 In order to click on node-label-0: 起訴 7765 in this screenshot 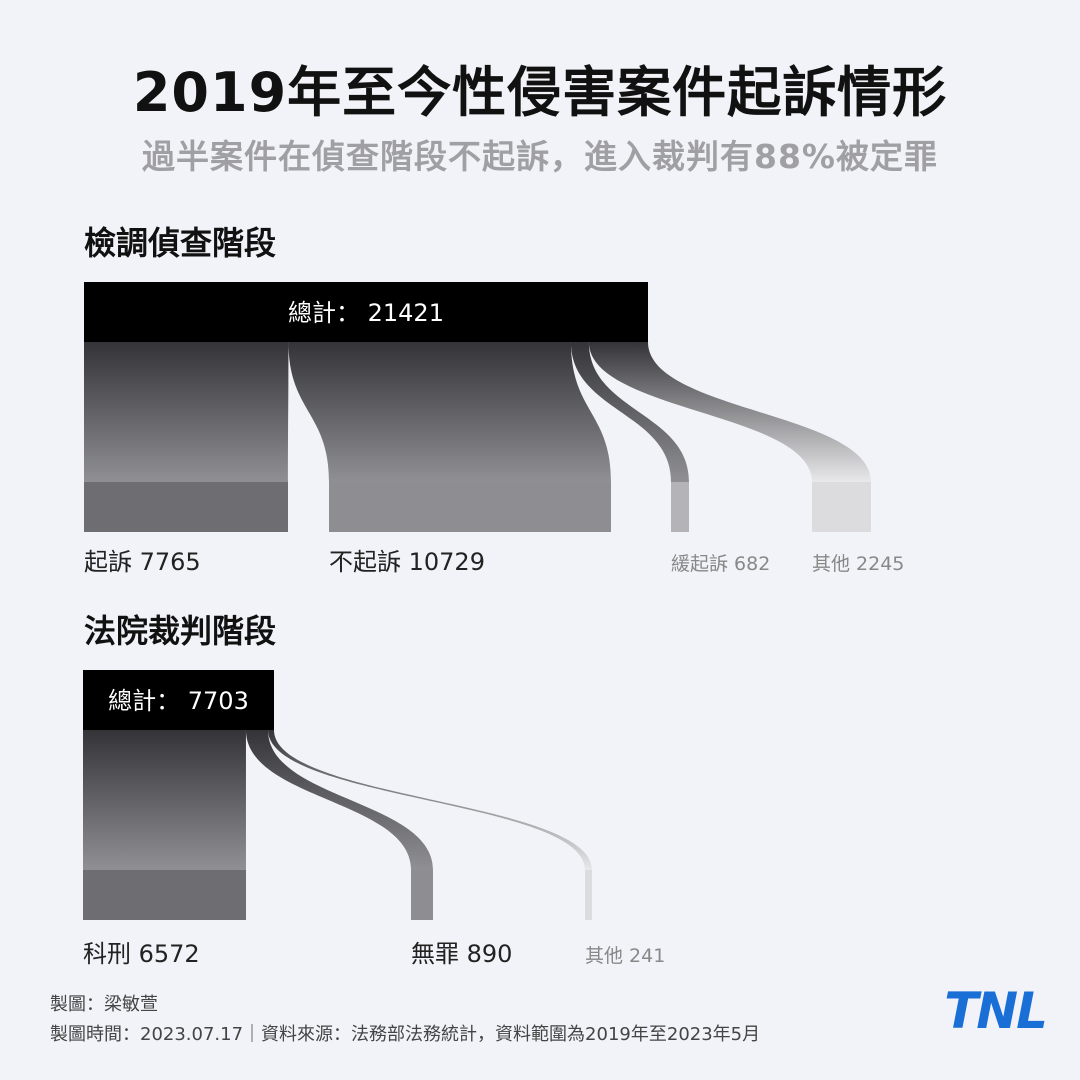, I will do `click(142, 562)`.